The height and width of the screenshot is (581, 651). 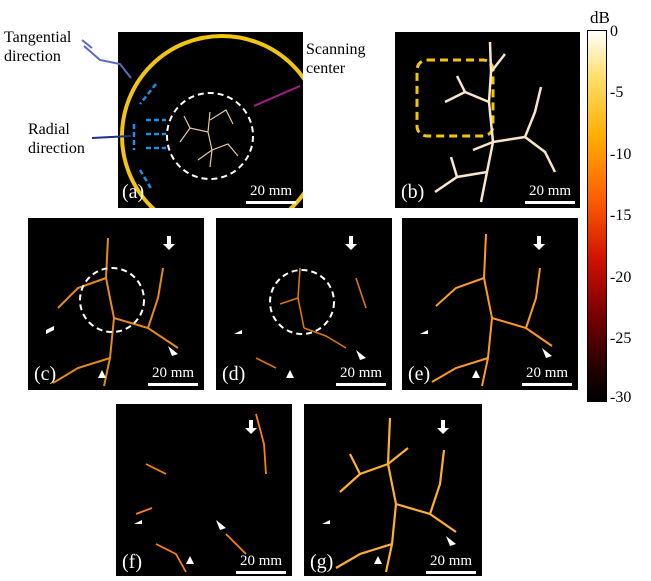 What do you see at coordinates (300, 307) in the screenshot?
I see `panel-d-figure` at bounding box center [300, 307].